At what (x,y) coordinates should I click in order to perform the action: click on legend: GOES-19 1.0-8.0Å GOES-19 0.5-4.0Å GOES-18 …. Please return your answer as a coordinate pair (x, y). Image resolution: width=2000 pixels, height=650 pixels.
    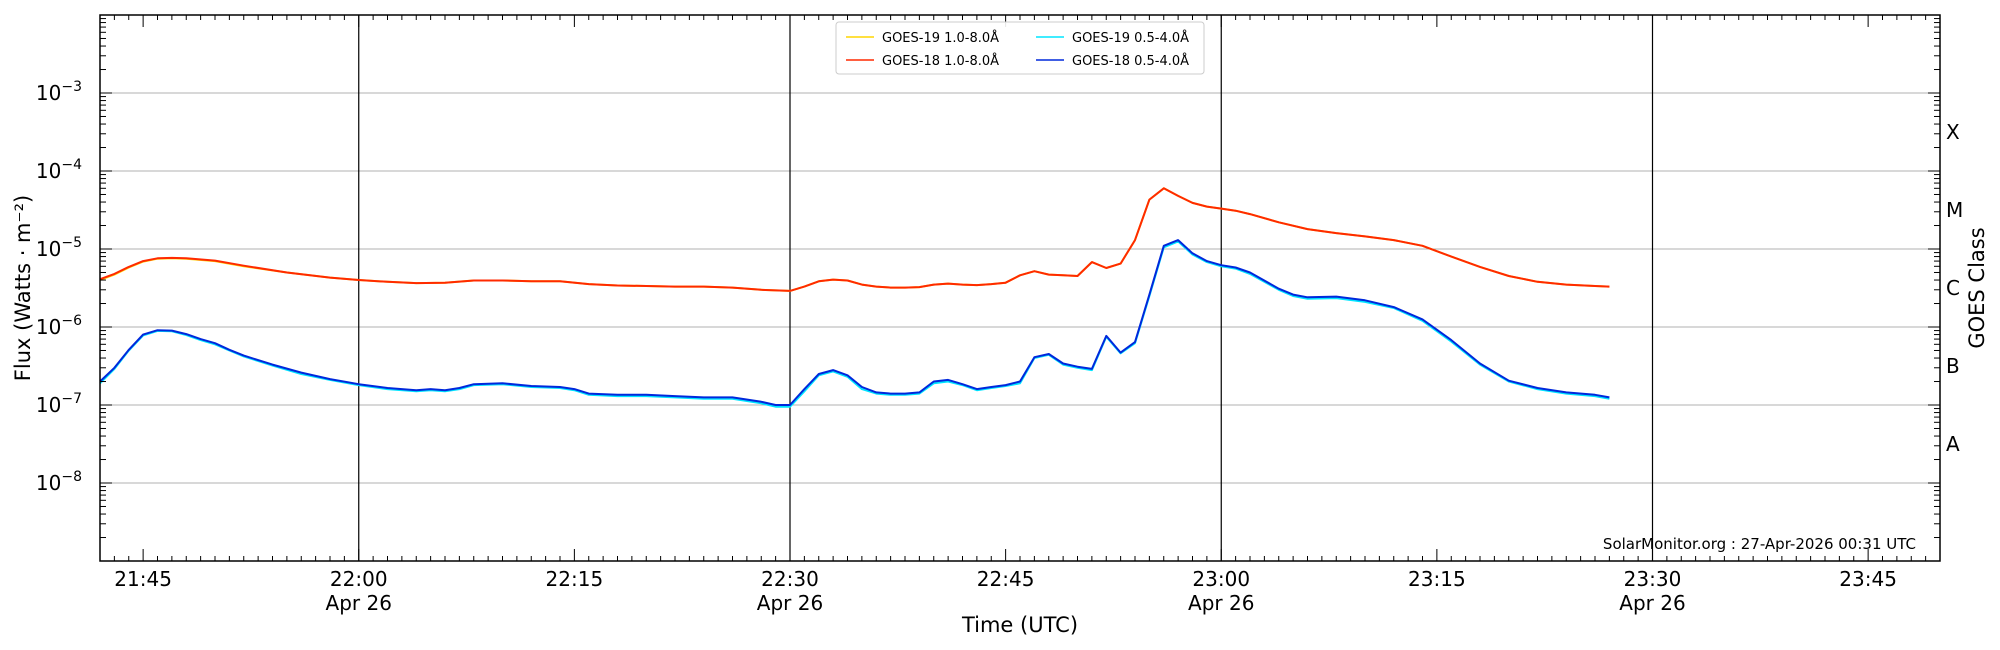
    Looking at the image, I should click on (1020, 48).